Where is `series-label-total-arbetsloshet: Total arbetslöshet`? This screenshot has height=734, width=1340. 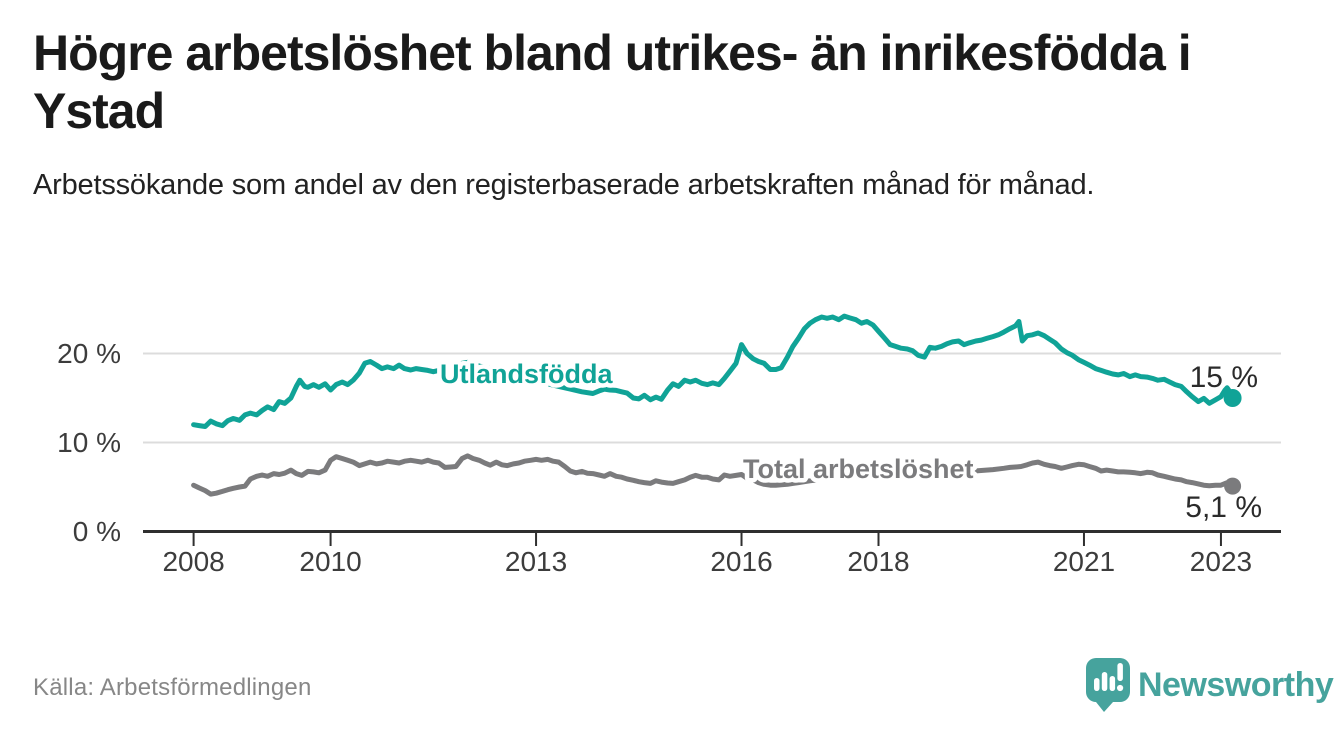 series-label-total-arbetsloshet: Total arbetslöshet is located at coordinates (858, 469).